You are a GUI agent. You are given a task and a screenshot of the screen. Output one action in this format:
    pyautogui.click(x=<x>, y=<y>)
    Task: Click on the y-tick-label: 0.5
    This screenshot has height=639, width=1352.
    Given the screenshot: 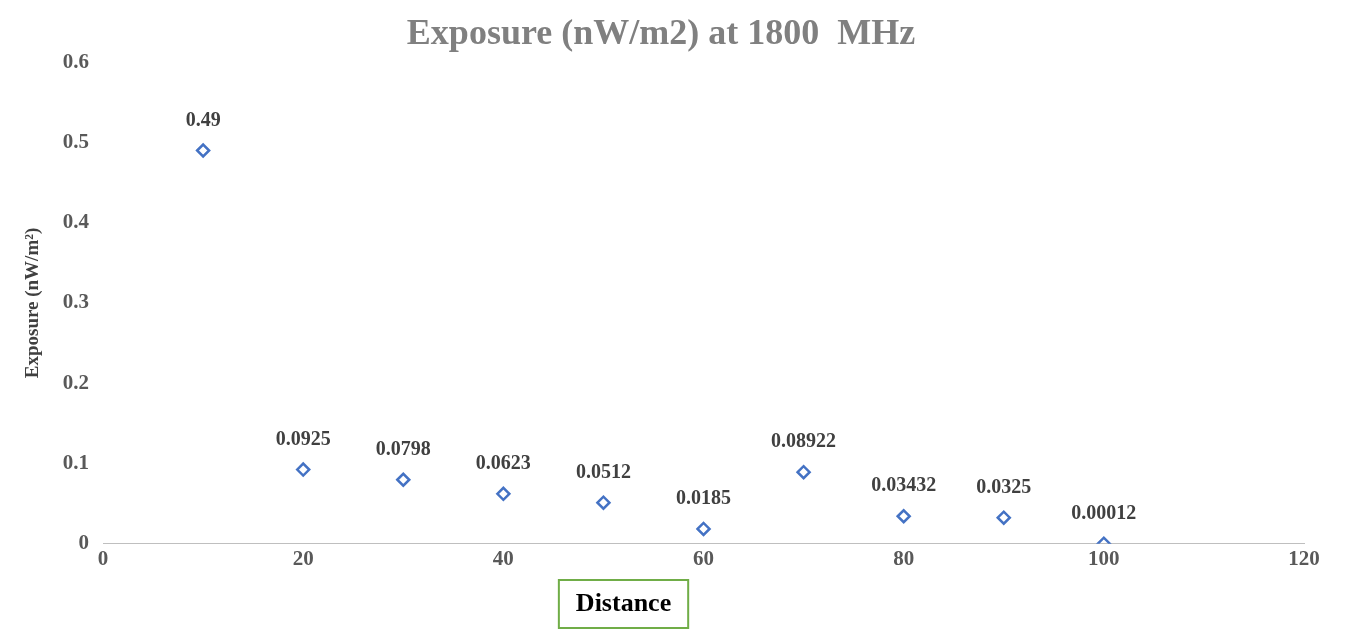 What is the action you would take?
    pyautogui.click(x=76, y=140)
    